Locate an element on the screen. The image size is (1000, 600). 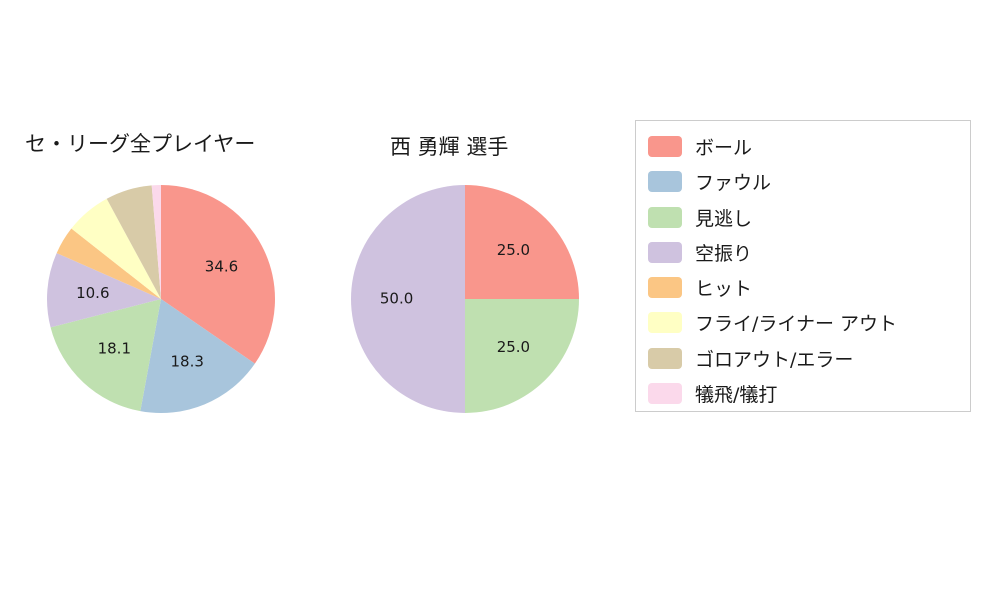
legend-label: ファウル is located at coordinates (733, 183).